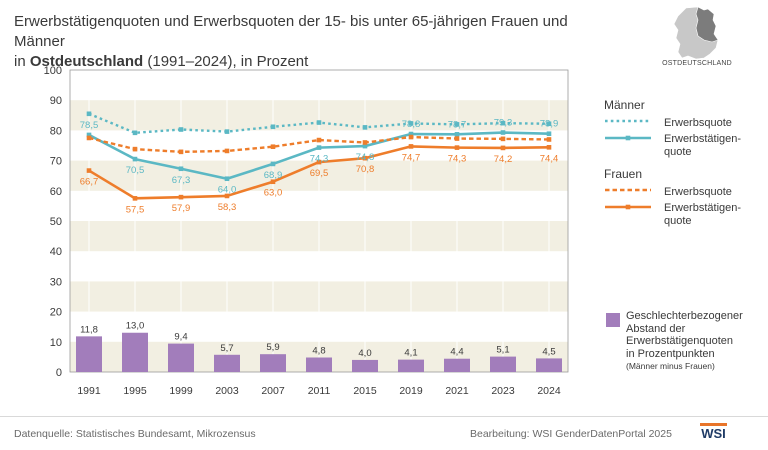  I want to click on legend-gap-line1: Geschlechterbezogener, so click(684, 316).